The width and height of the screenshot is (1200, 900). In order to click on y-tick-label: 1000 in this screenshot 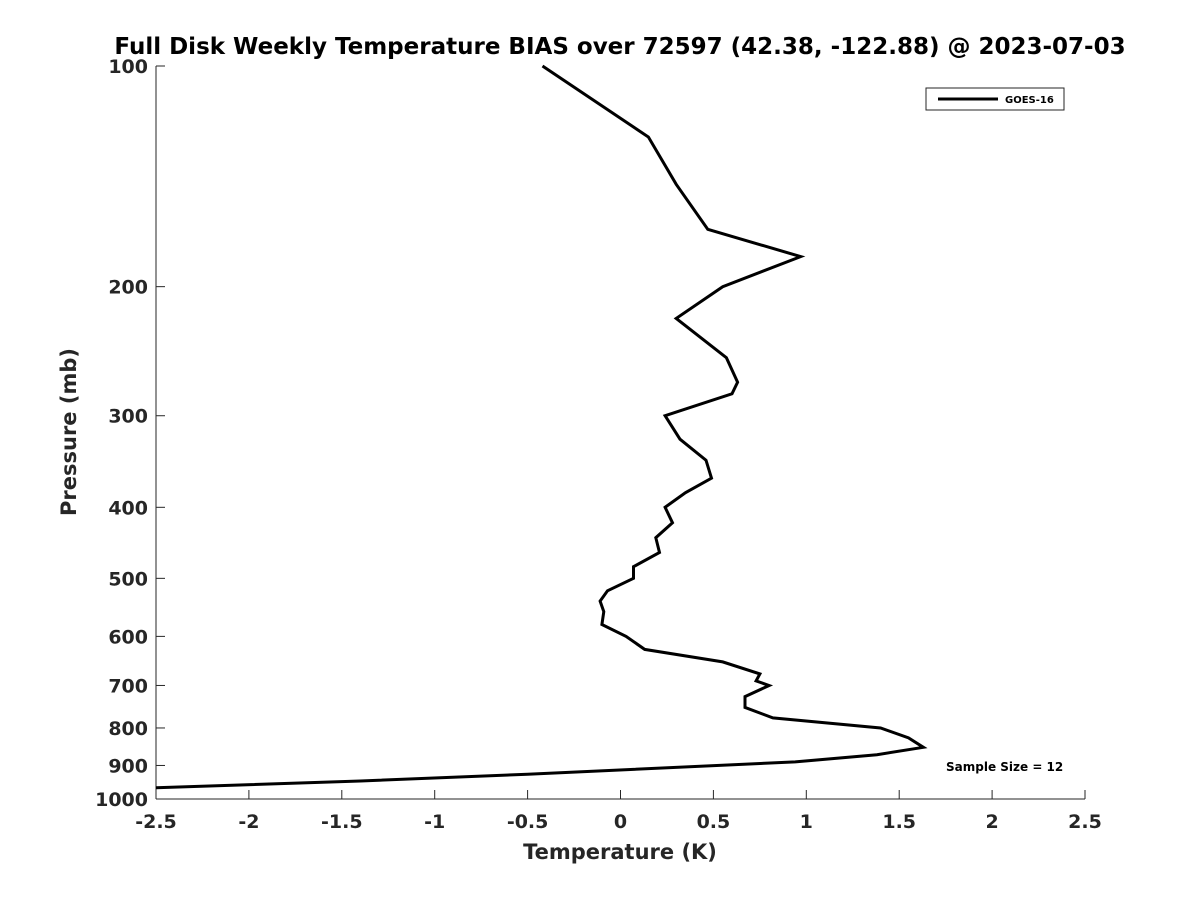, I will do `click(121, 800)`.